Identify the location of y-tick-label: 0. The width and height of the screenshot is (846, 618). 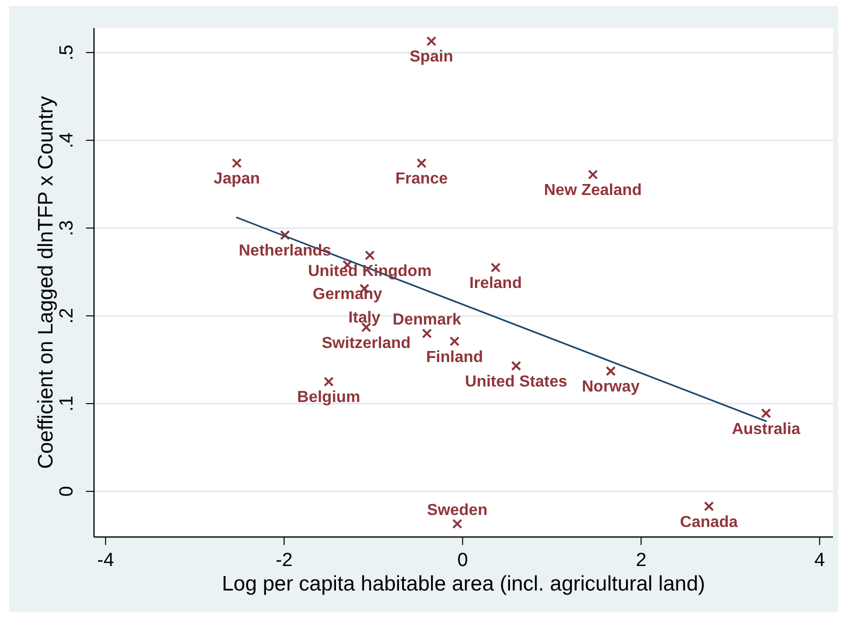
(67, 491).